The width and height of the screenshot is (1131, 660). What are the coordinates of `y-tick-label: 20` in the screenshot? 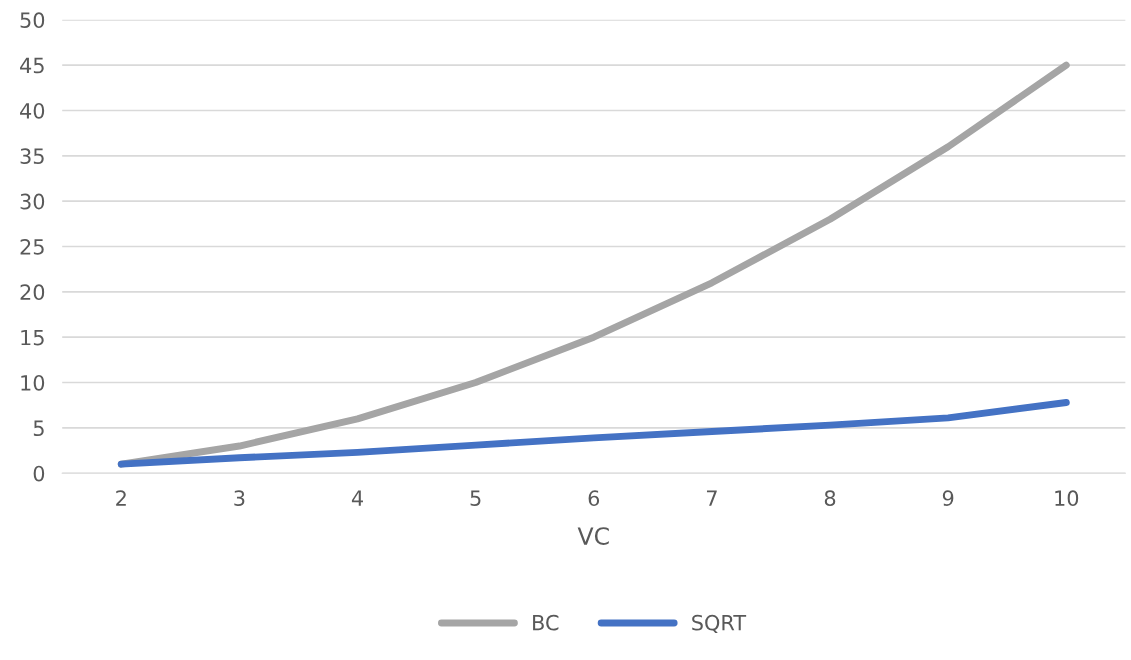 It's located at (32, 292).